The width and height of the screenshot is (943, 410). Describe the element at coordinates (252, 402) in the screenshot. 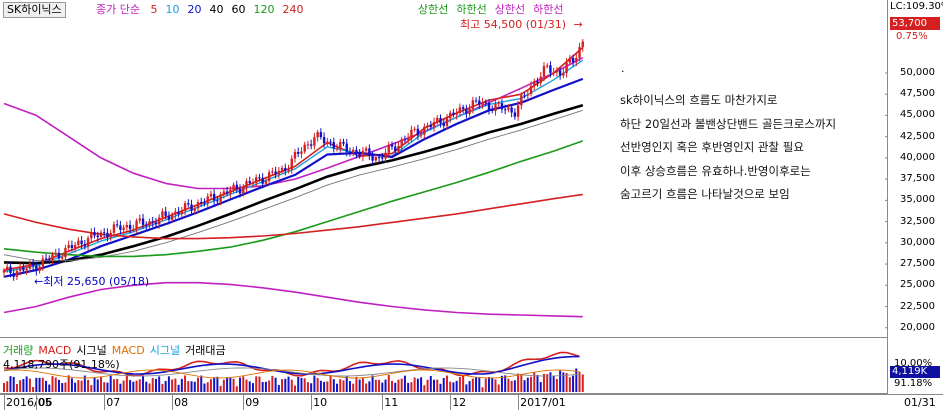

I see `date-tick-label: 09` at that location.